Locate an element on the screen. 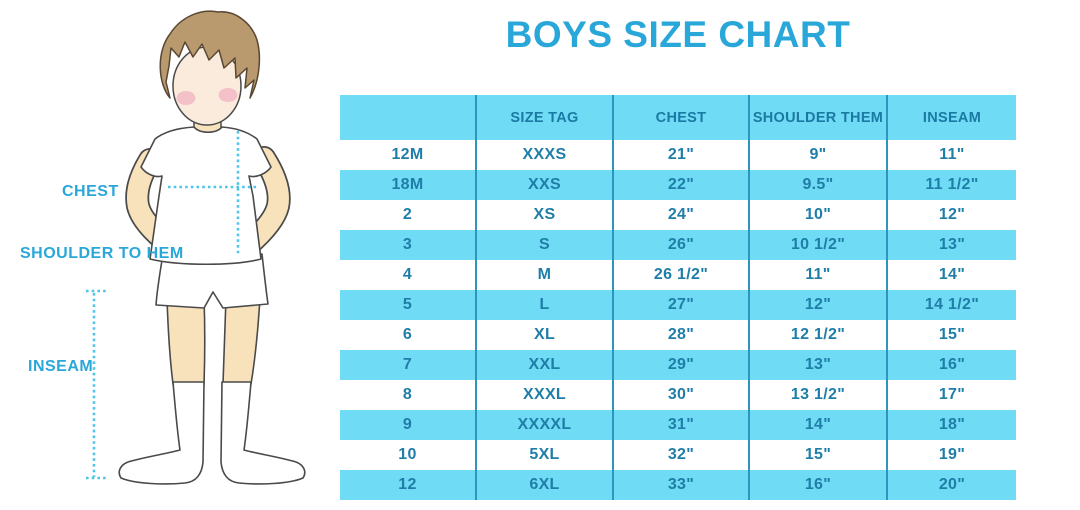  measurement-guides is located at coordinates (172, 305).